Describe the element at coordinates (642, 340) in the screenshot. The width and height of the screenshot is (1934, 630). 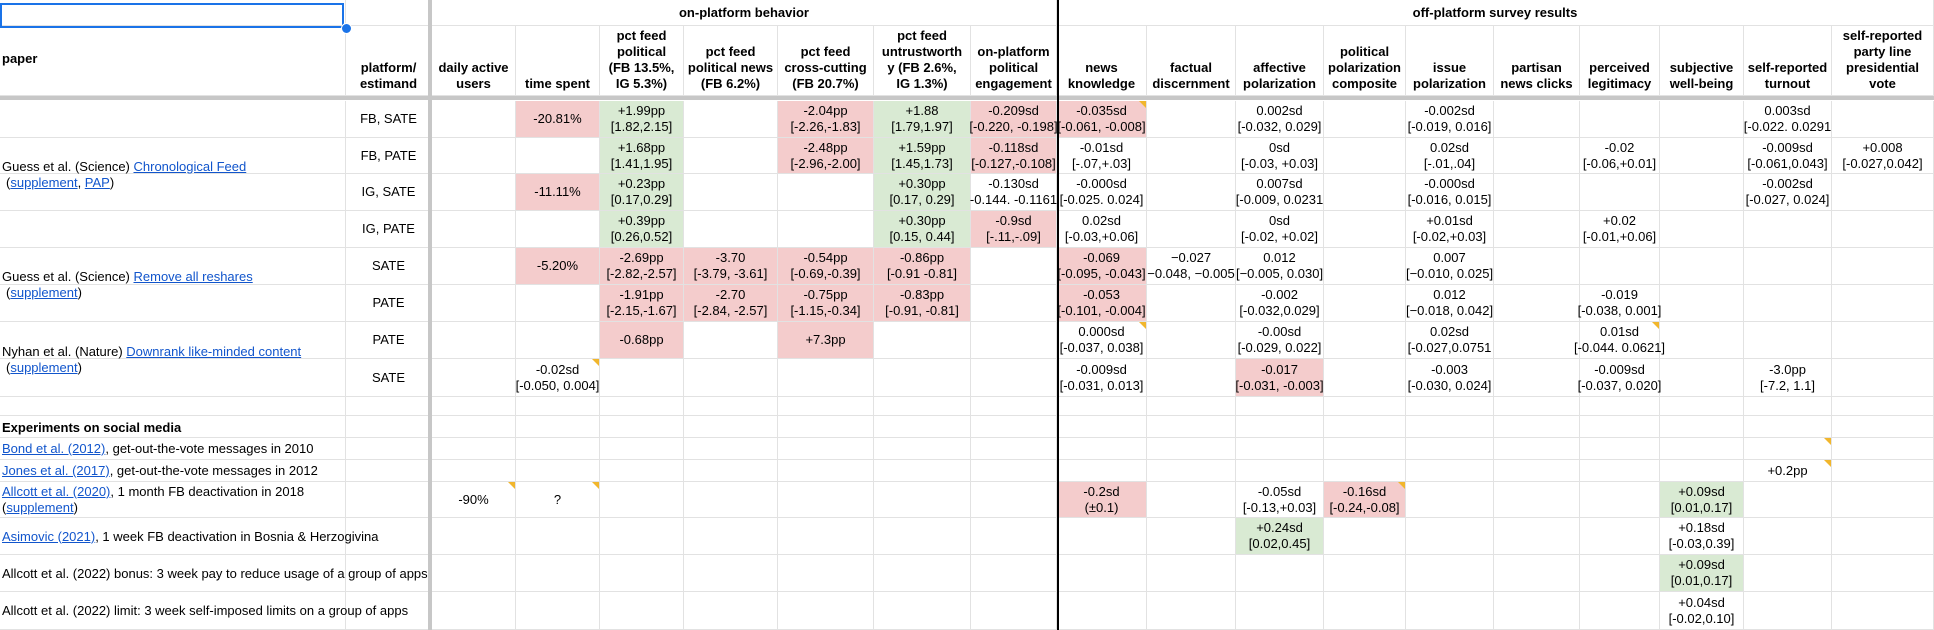
I see `value-cell: -0.68pp` at that location.